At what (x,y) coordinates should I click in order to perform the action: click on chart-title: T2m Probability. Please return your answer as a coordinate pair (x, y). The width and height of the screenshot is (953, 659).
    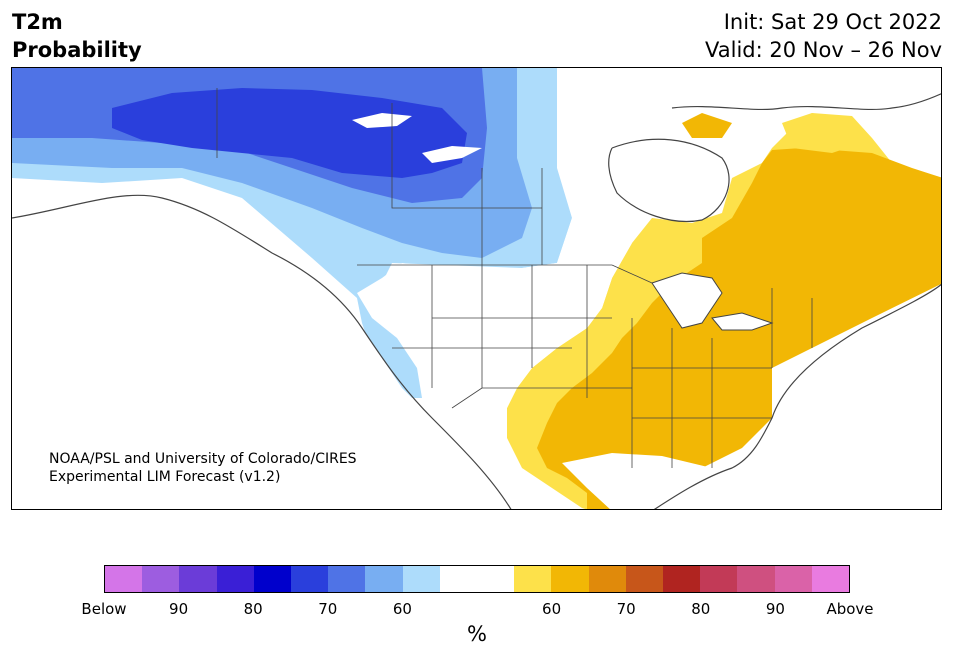
    Looking at the image, I should click on (77, 36).